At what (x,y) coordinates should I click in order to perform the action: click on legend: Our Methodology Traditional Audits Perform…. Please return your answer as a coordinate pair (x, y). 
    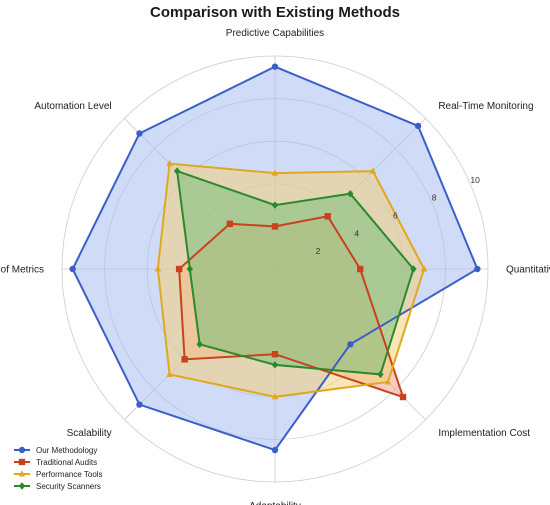
    Looking at the image, I should click on (58, 468).